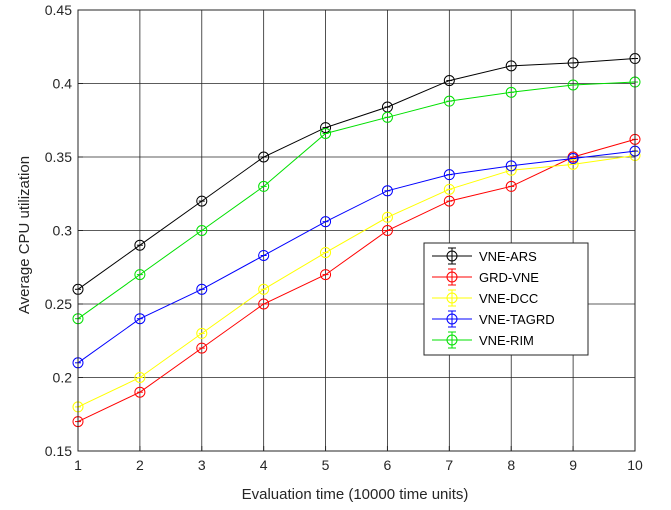 The width and height of the screenshot is (671, 510). What do you see at coordinates (506, 340) in the screenshot?
I see `legend-label: VNE-RIM` at bounding box center [506, 340].